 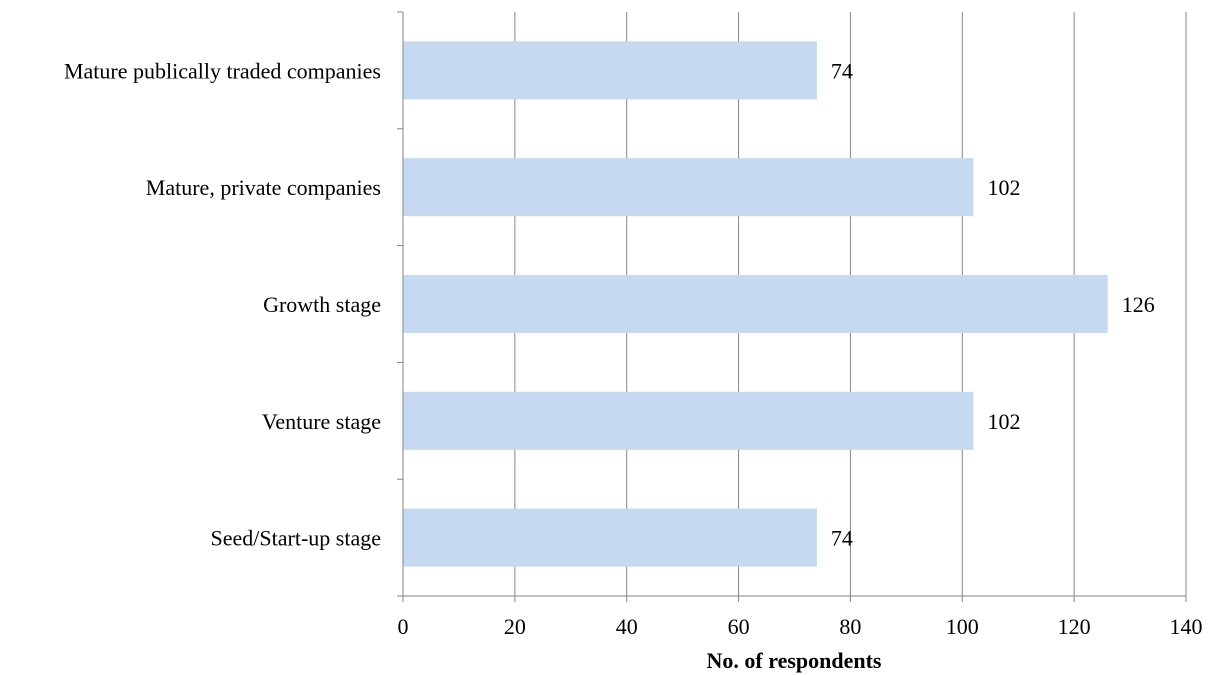 I want to click on data-label: 126, so click(x=1138, y=304).